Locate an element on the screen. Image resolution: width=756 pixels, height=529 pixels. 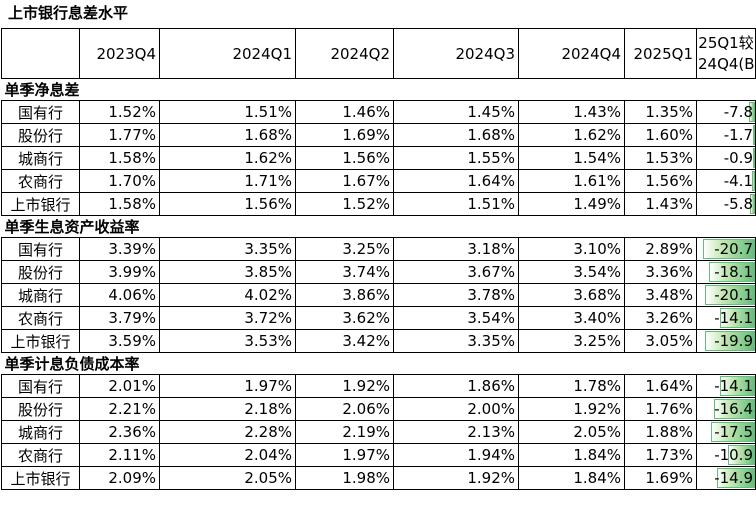
table-row: 国有行 2.01% 1.97% 1.92% 1.86% 1.78% 1.64% -14.1 is located at coordinates (378, 386).